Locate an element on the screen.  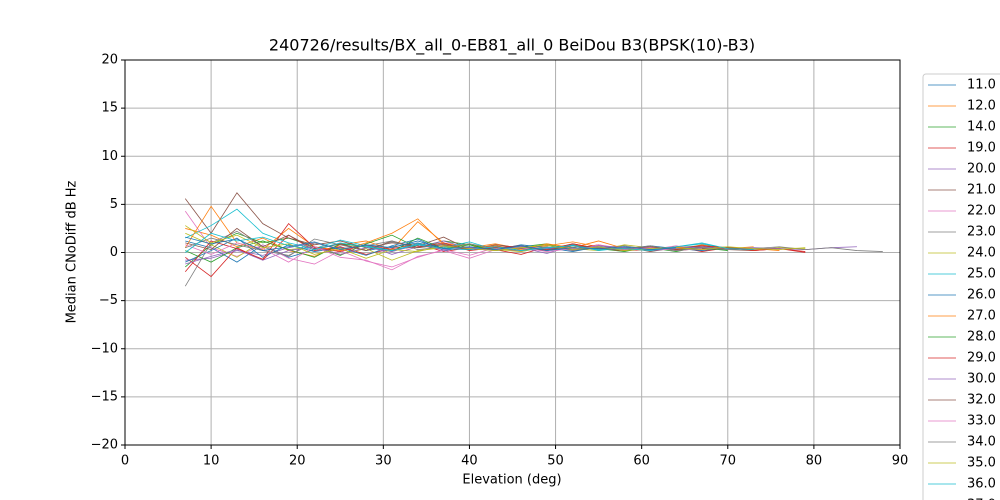
legend-box is located at coordinates (961, 286).